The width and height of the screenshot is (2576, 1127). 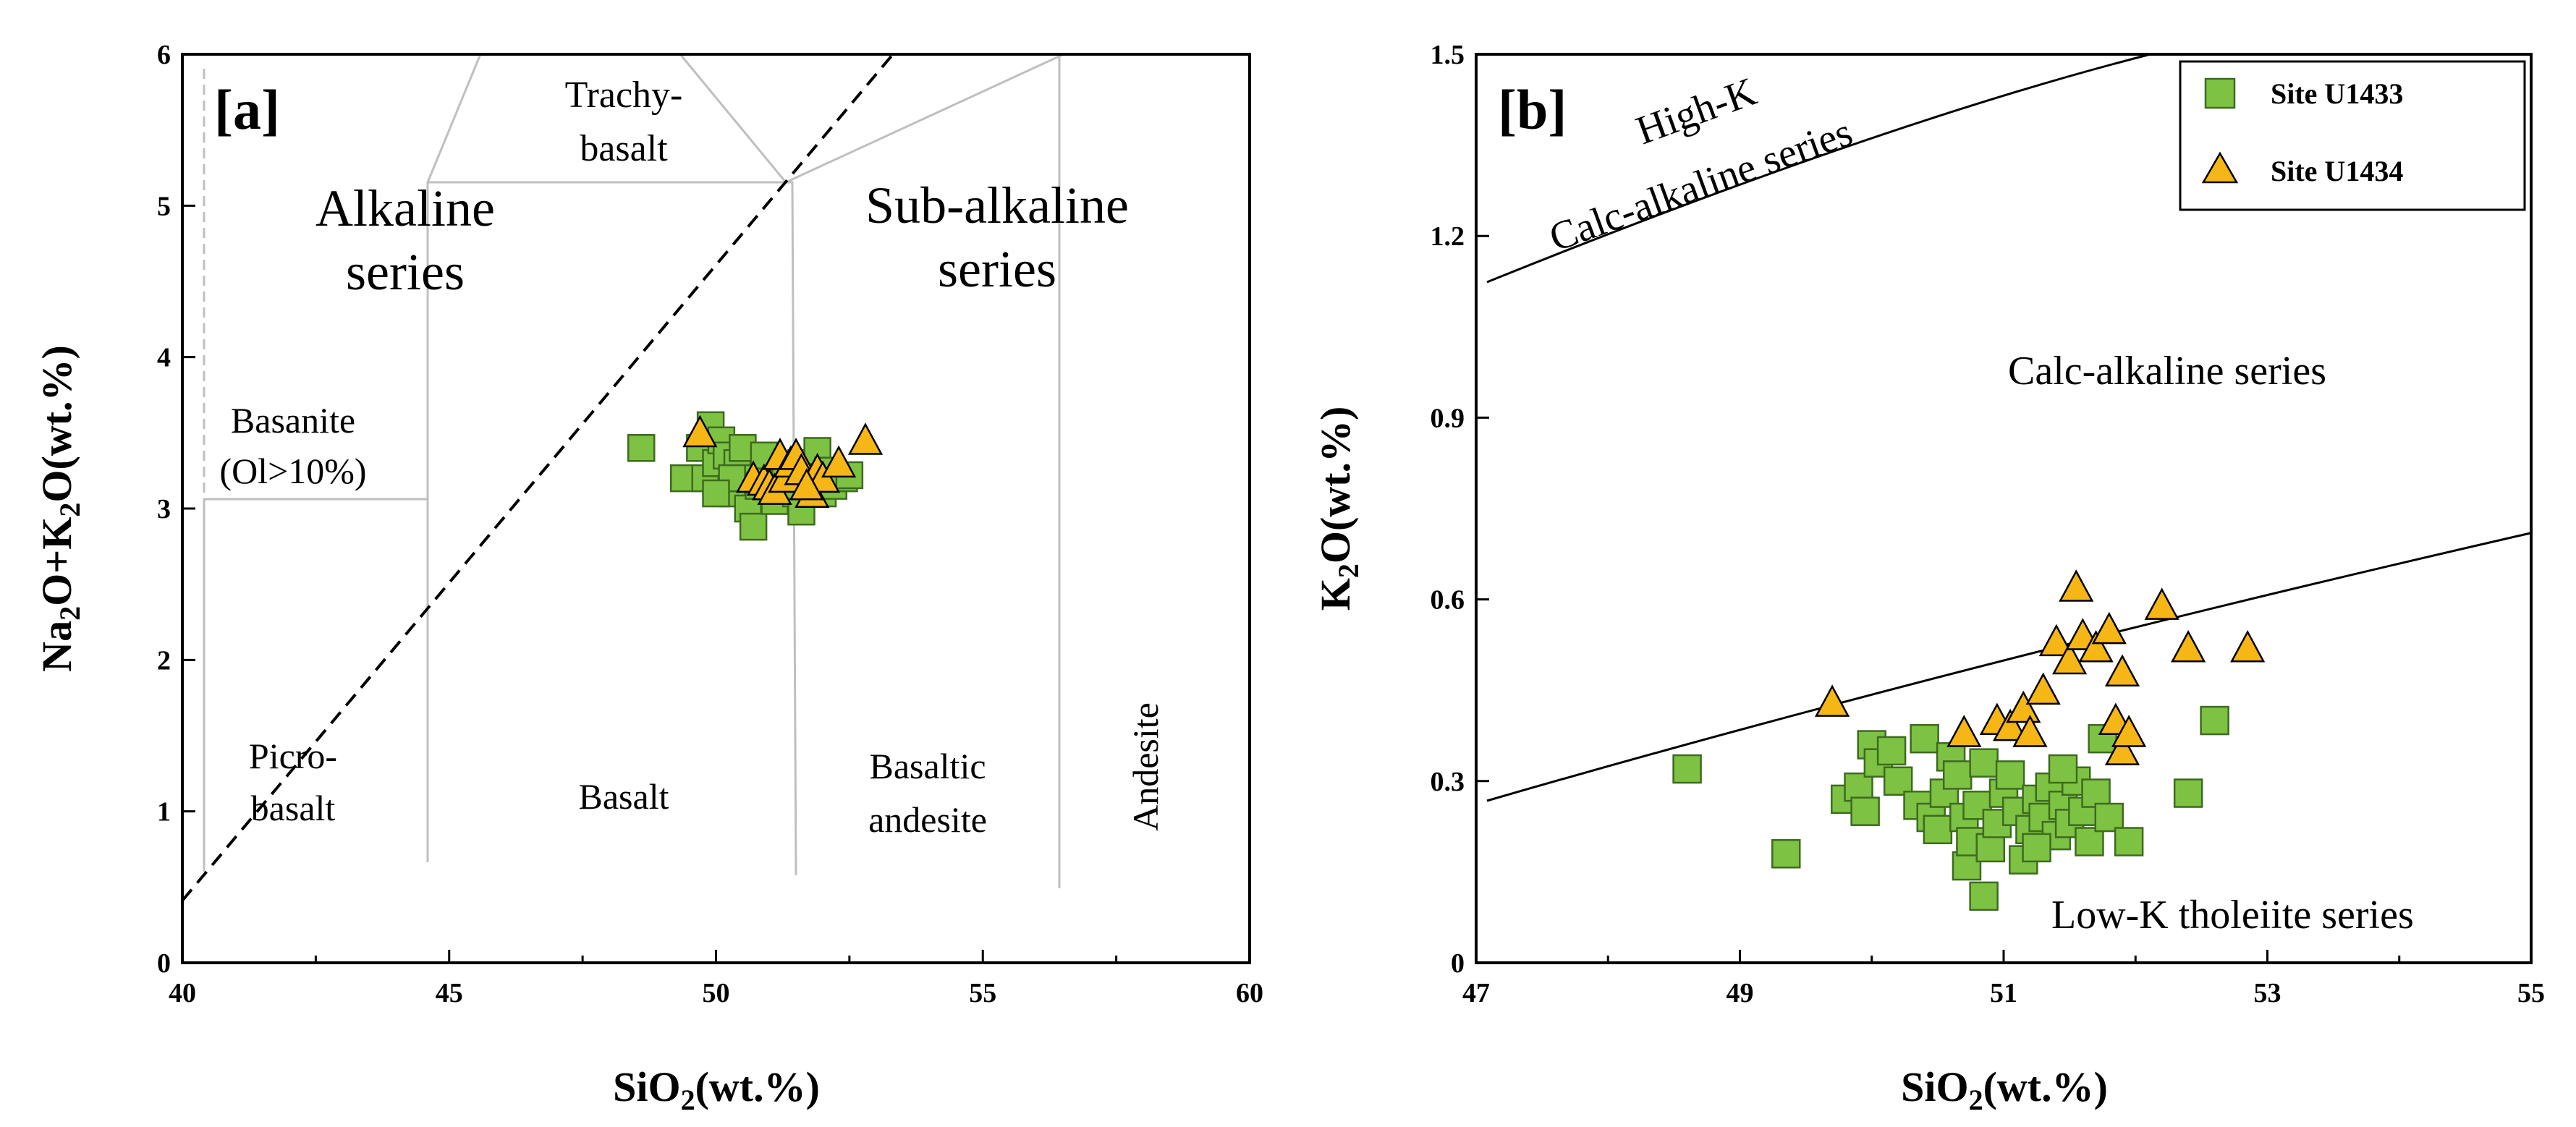 What do you see at coordinates (293, 420) in the screenshot?
I see `field-label-basanite: Basanite` at bounding box center [293, 420].